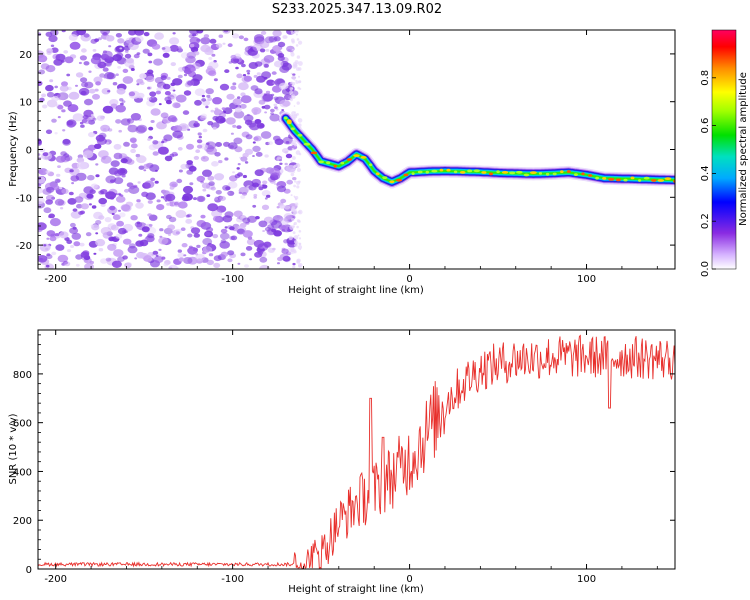 The width and height of the screenshot is (750, 600). What do you see at coordinates (356, 589) in the screenshot?
I see `snr-x-label: Height of straight line (km)` at bounding box center [356, 589].